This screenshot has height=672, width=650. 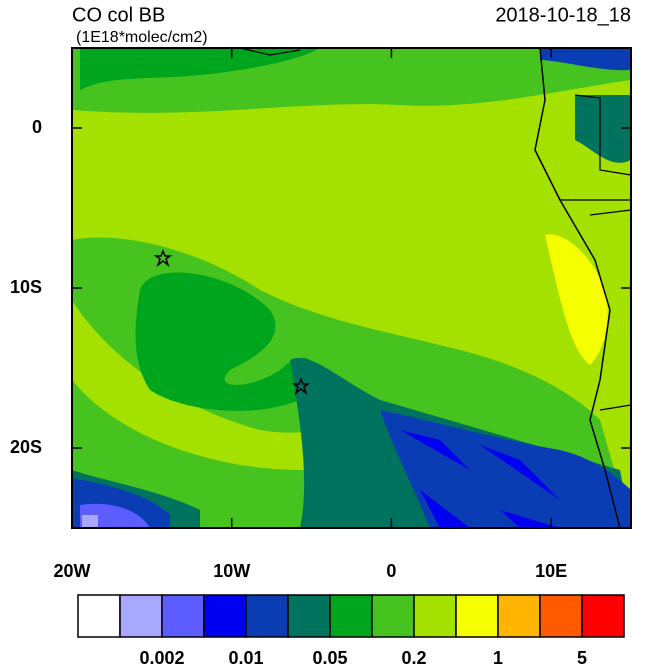 I want to click on x-tick-label: 0, so click(x=391, y=571).